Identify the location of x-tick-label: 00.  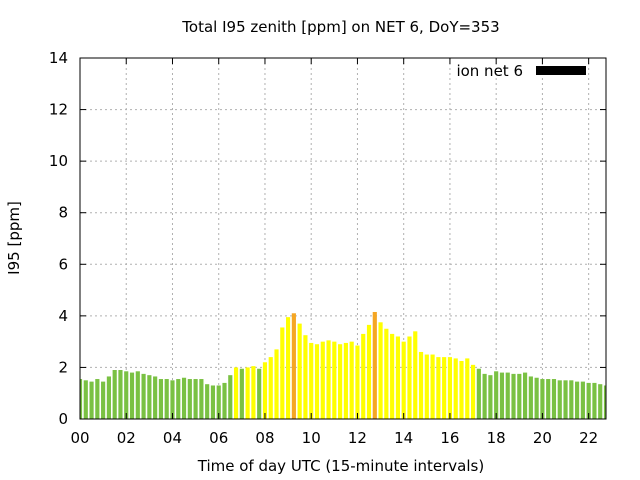
(79, 438).